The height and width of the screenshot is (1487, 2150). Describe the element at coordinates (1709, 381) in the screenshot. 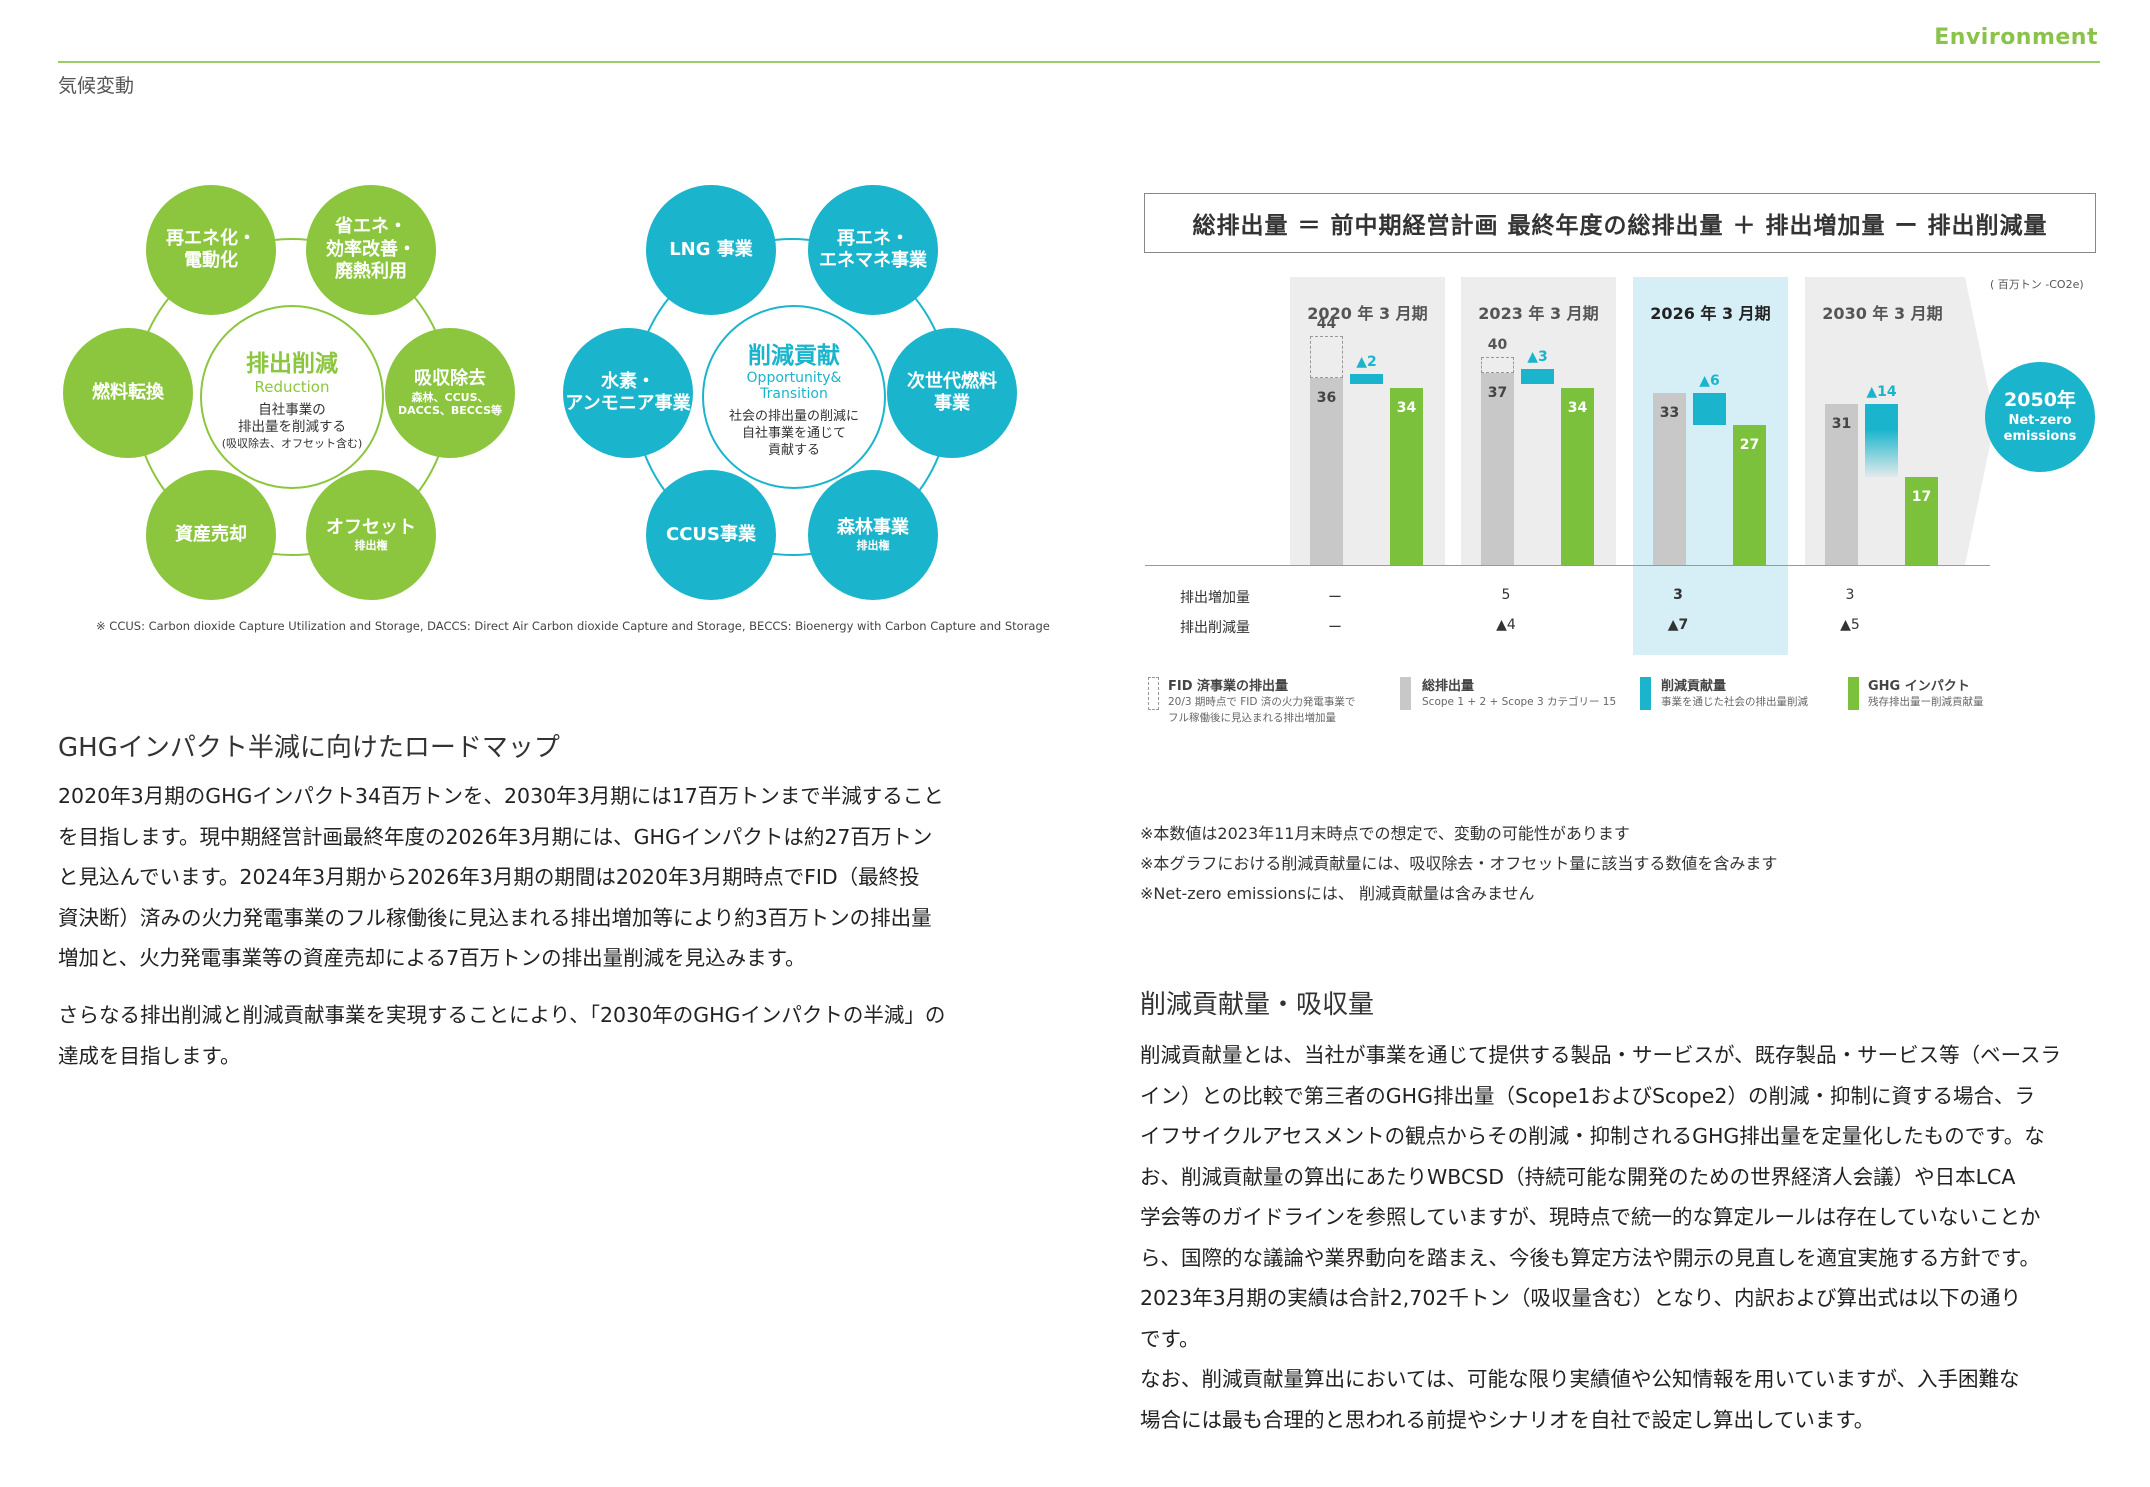

I see `contribution-value-label: ▲6` at that location.